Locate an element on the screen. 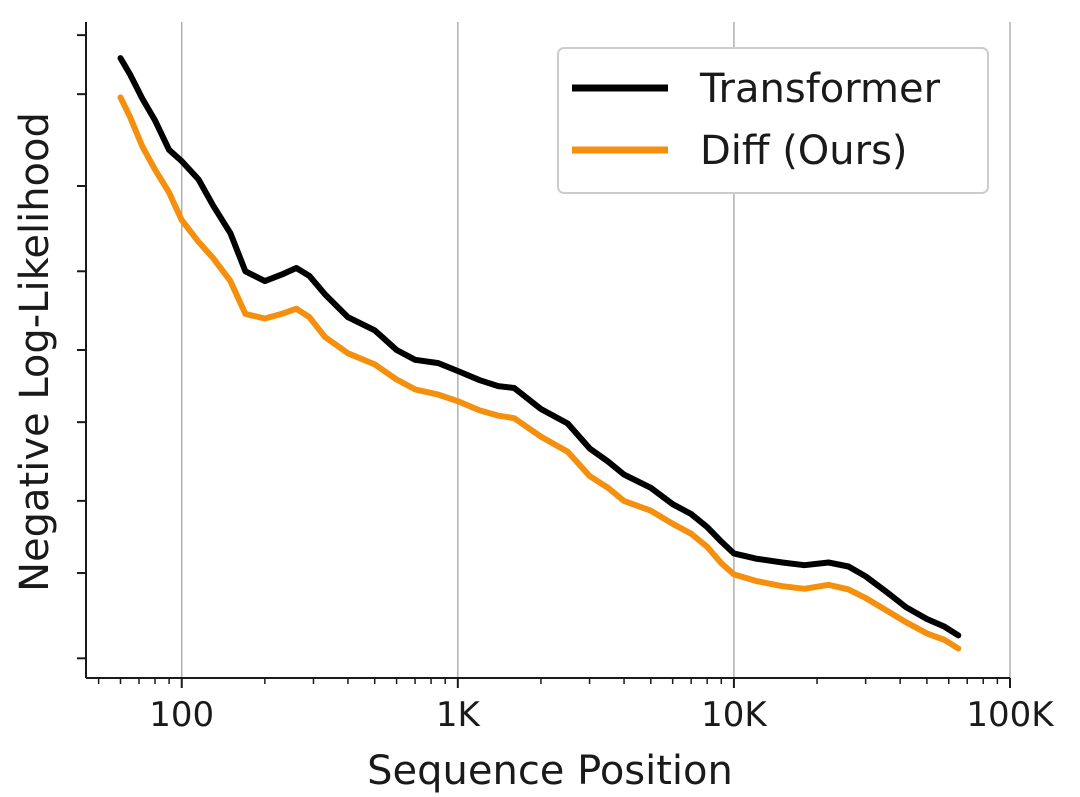 Image resolution: width=1080 pixels, height=797 pixels. x-axis-label: Sequence Position is located at coordinates (550, 771).